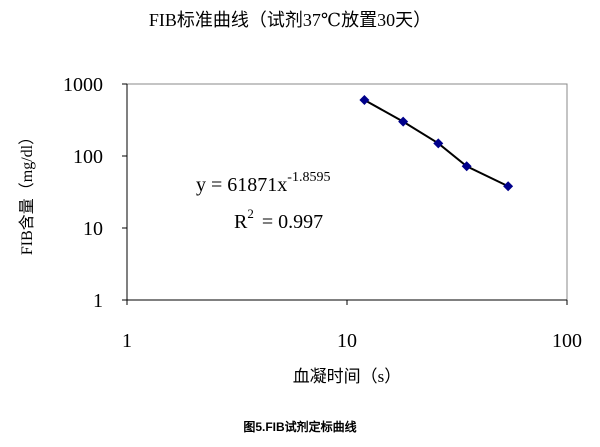 The image size is (600, 447). What do you see at coordinates (93, 229) in the screenshot?
I see `y-tick-label: 10` at bounding box center [93, 229].